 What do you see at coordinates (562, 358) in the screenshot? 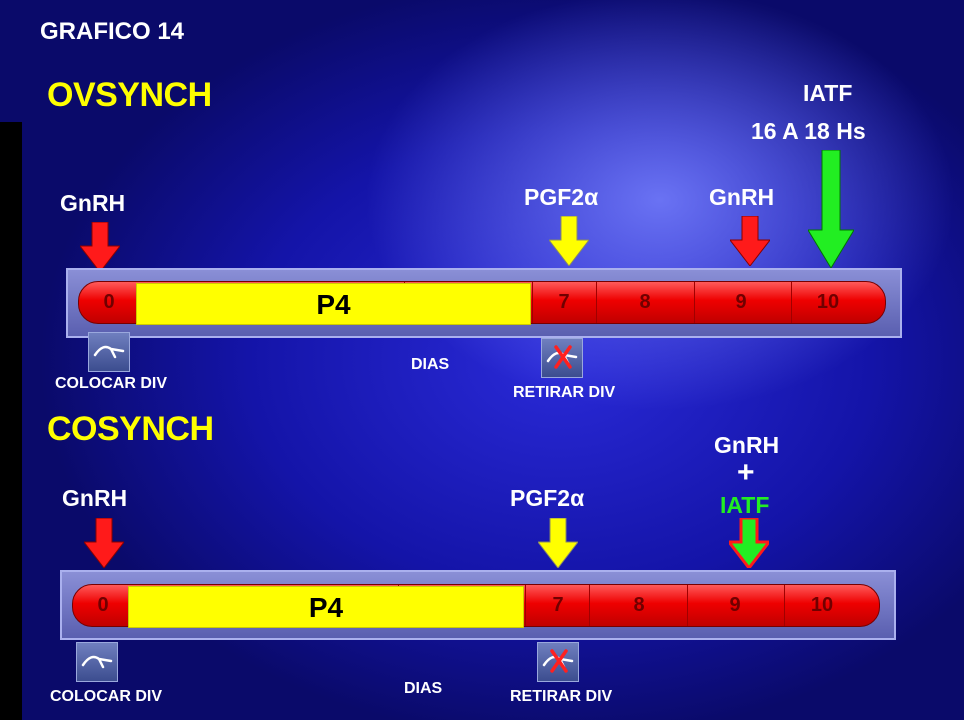
I see `ovsynch-device-remove-icon` at bounding box center [562, 358].